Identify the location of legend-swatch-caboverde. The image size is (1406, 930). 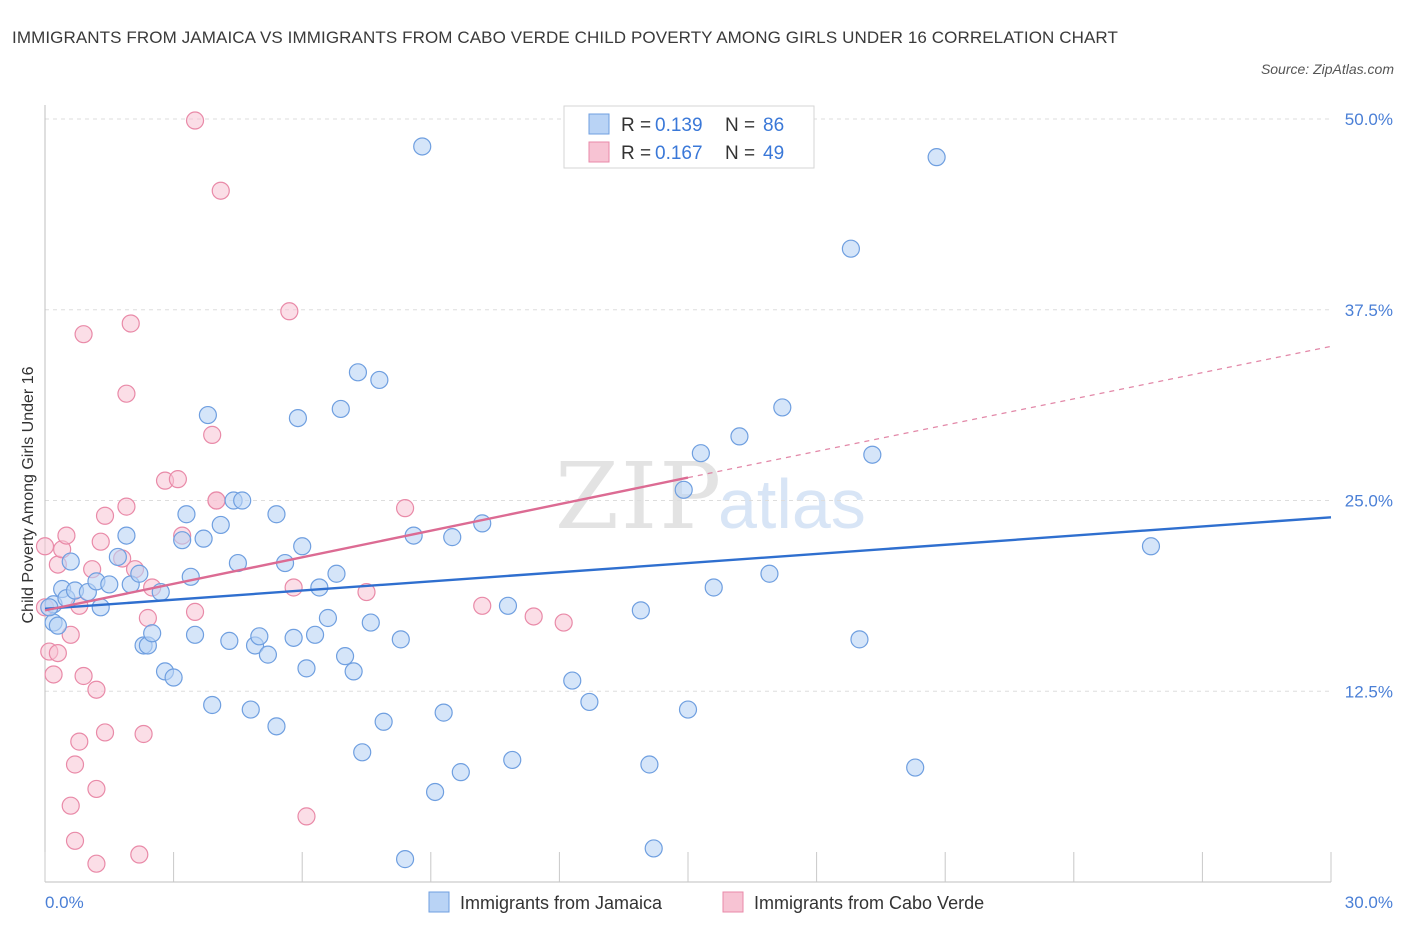
(599, 152).